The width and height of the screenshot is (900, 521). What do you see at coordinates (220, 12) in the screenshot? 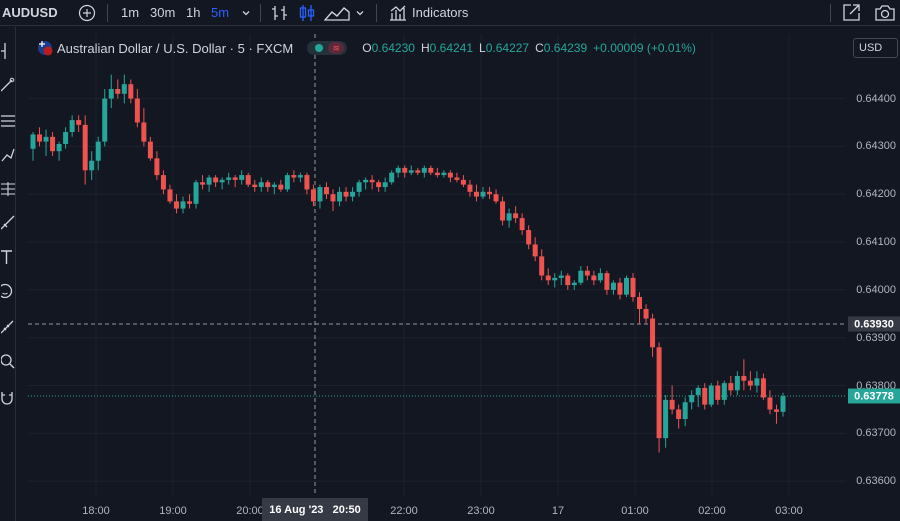
I see `interval-5m-button: 5m` at bounding box center [220, 12].